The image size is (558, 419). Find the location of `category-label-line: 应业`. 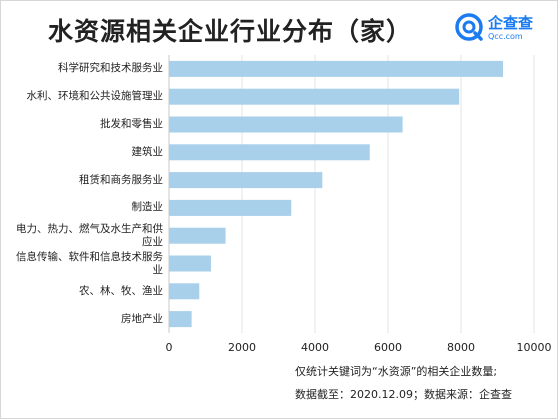

category-label-line: 应业 is located at coordinates (152, 241).